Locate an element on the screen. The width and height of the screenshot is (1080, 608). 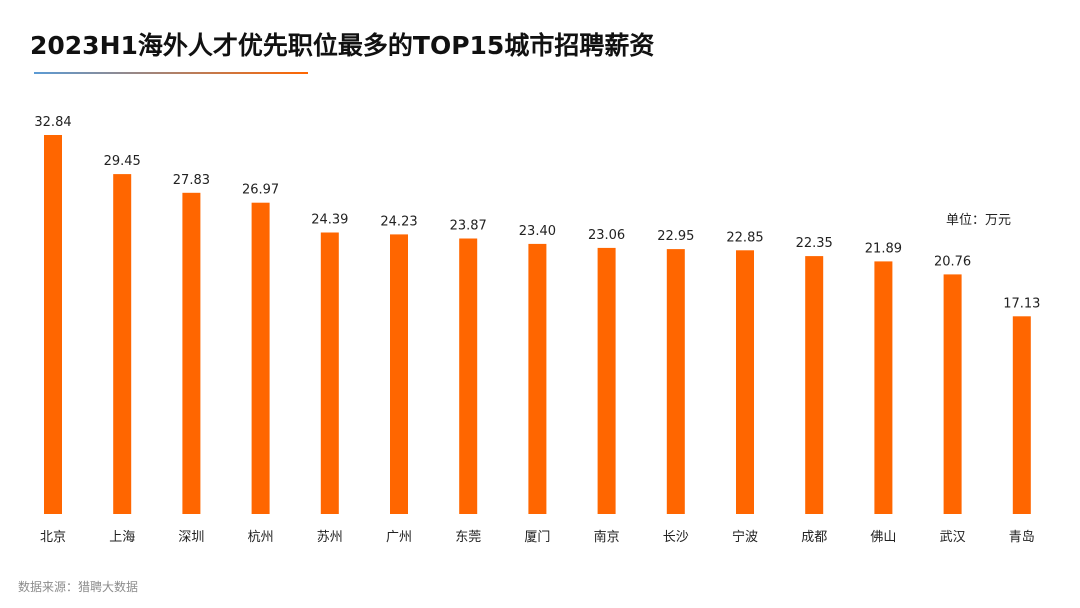
category-label: 厦门 is located at coordinates (537, 537).